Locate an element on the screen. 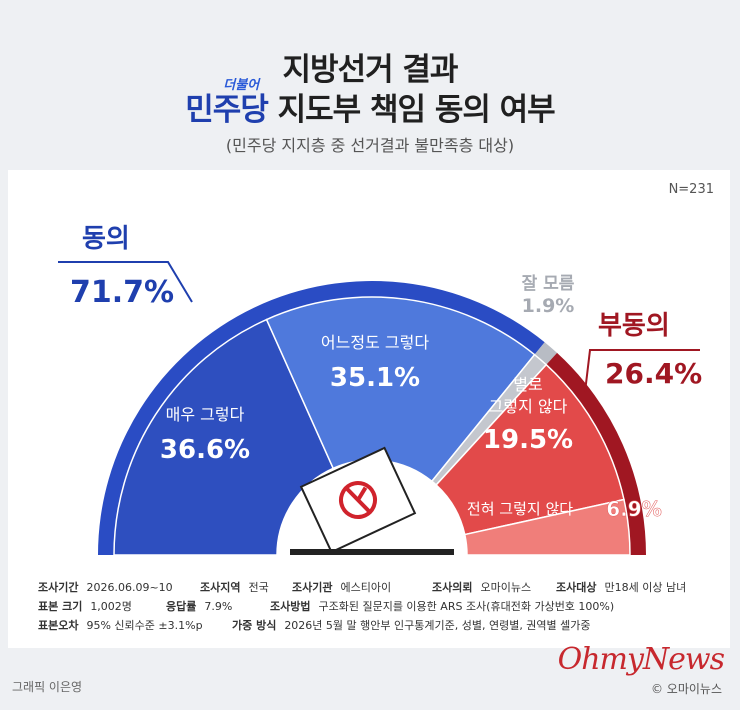 The height and width of the screenshot is (710, 740). ohmynews-logo: OhmyNews is located at coordinates (641, 659).